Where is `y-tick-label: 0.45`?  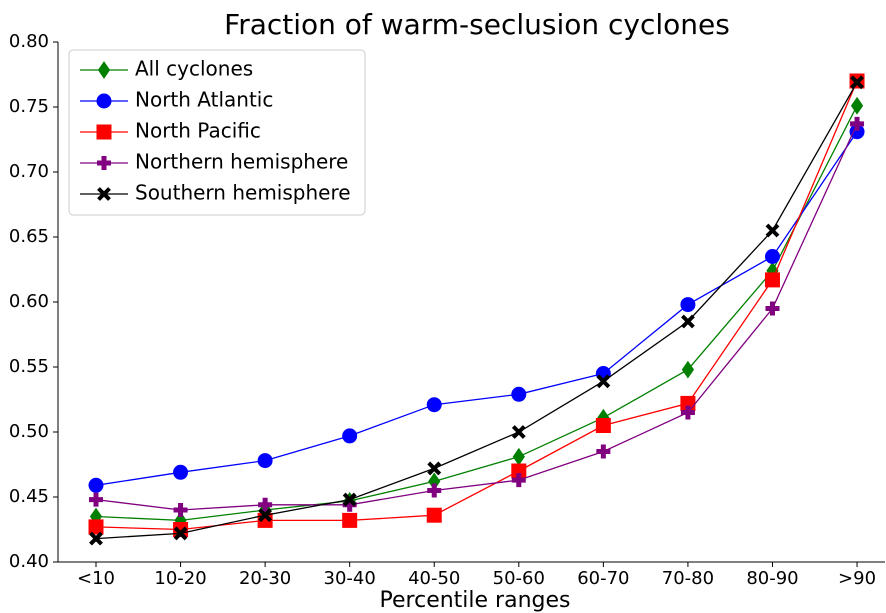 y-tick-label: 0.45 is located at coordinates (29, 496).